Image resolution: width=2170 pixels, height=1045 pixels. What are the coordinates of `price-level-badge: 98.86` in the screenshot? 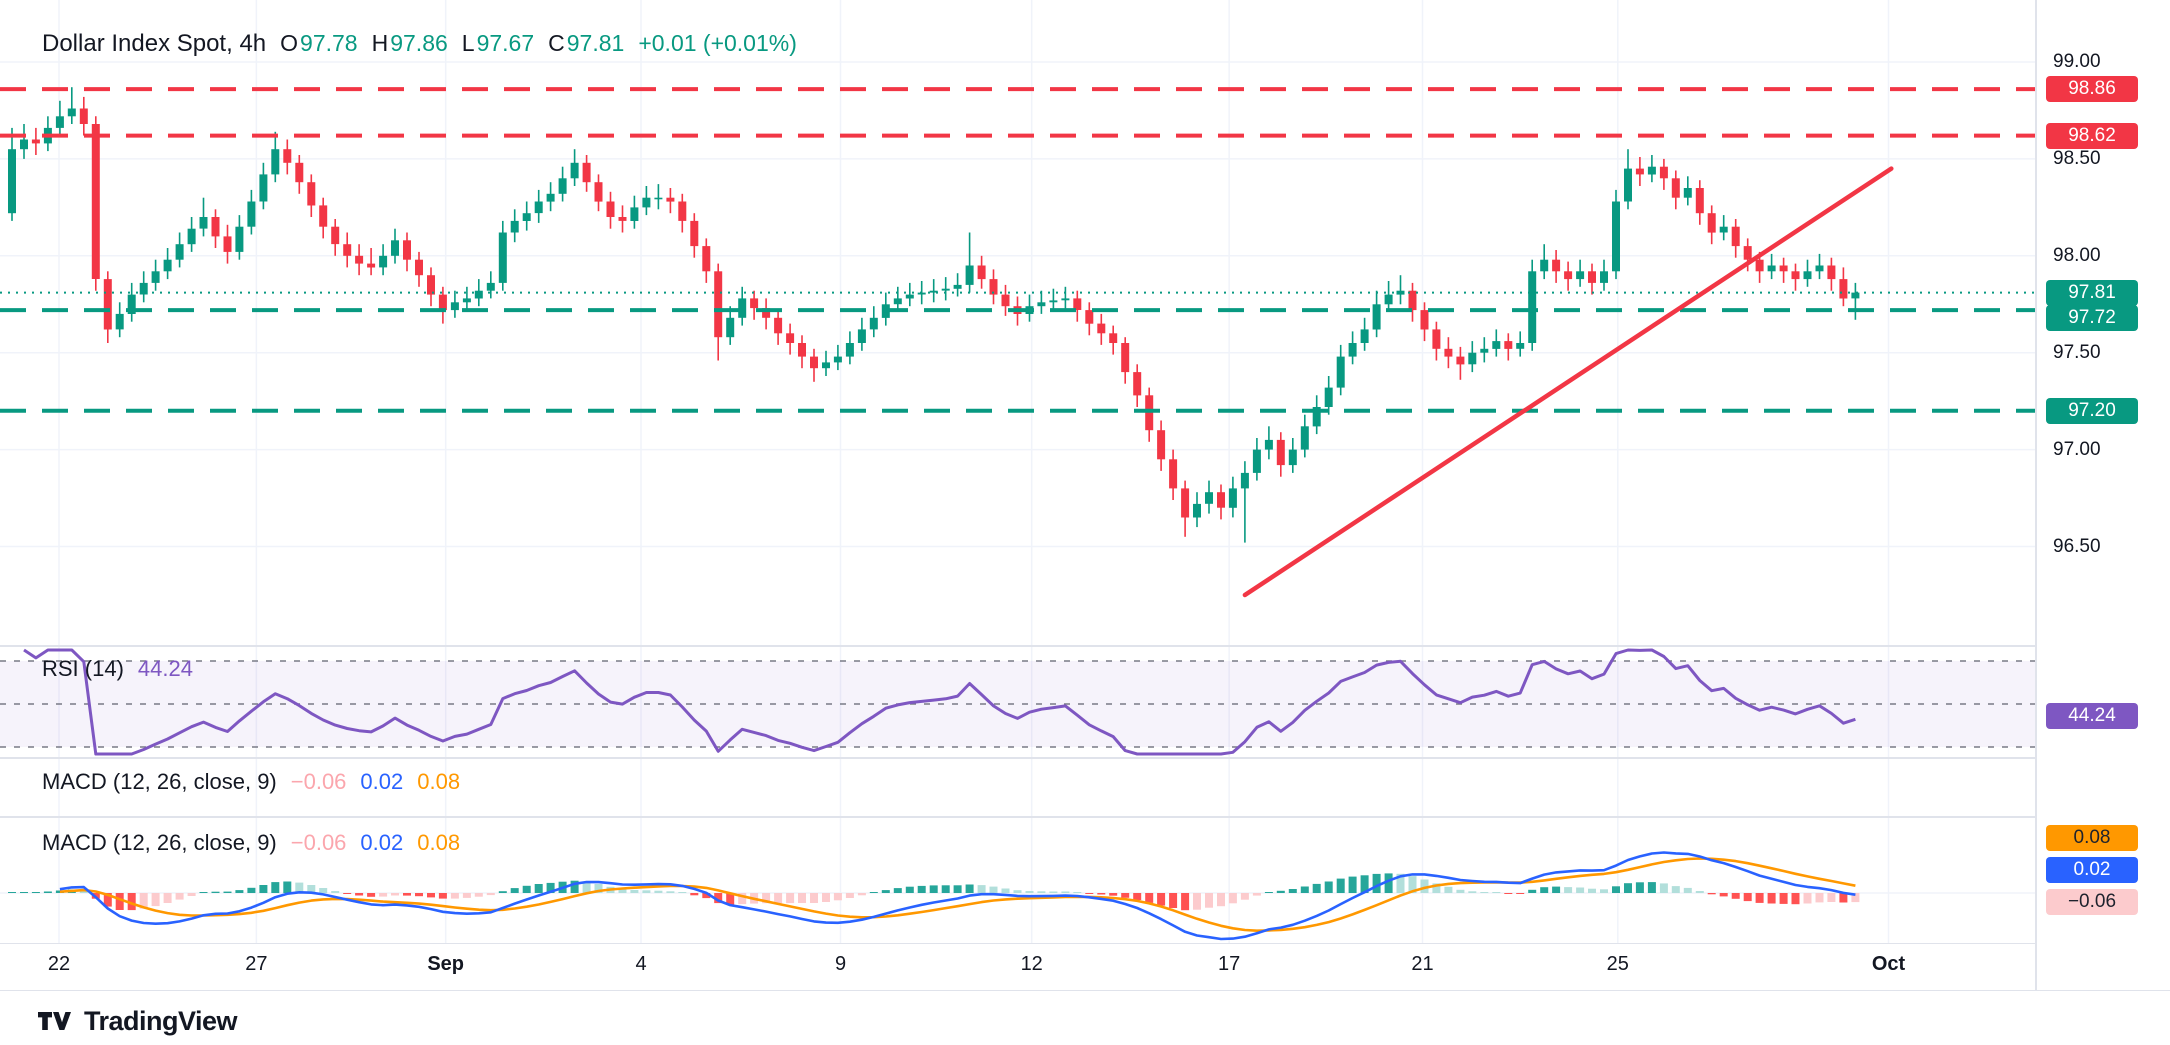 It's located at (2092, 89).